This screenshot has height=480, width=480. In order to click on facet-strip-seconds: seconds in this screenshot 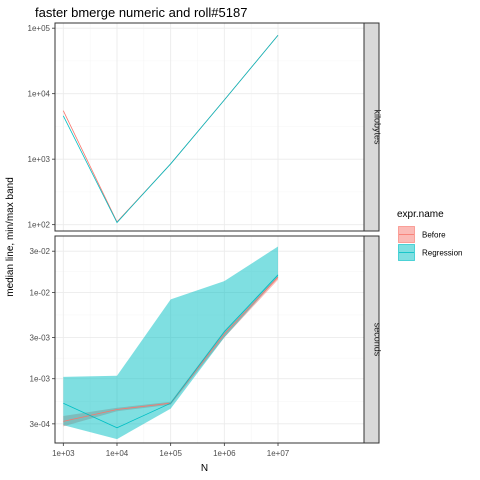, I will do `click(373, 339)`.